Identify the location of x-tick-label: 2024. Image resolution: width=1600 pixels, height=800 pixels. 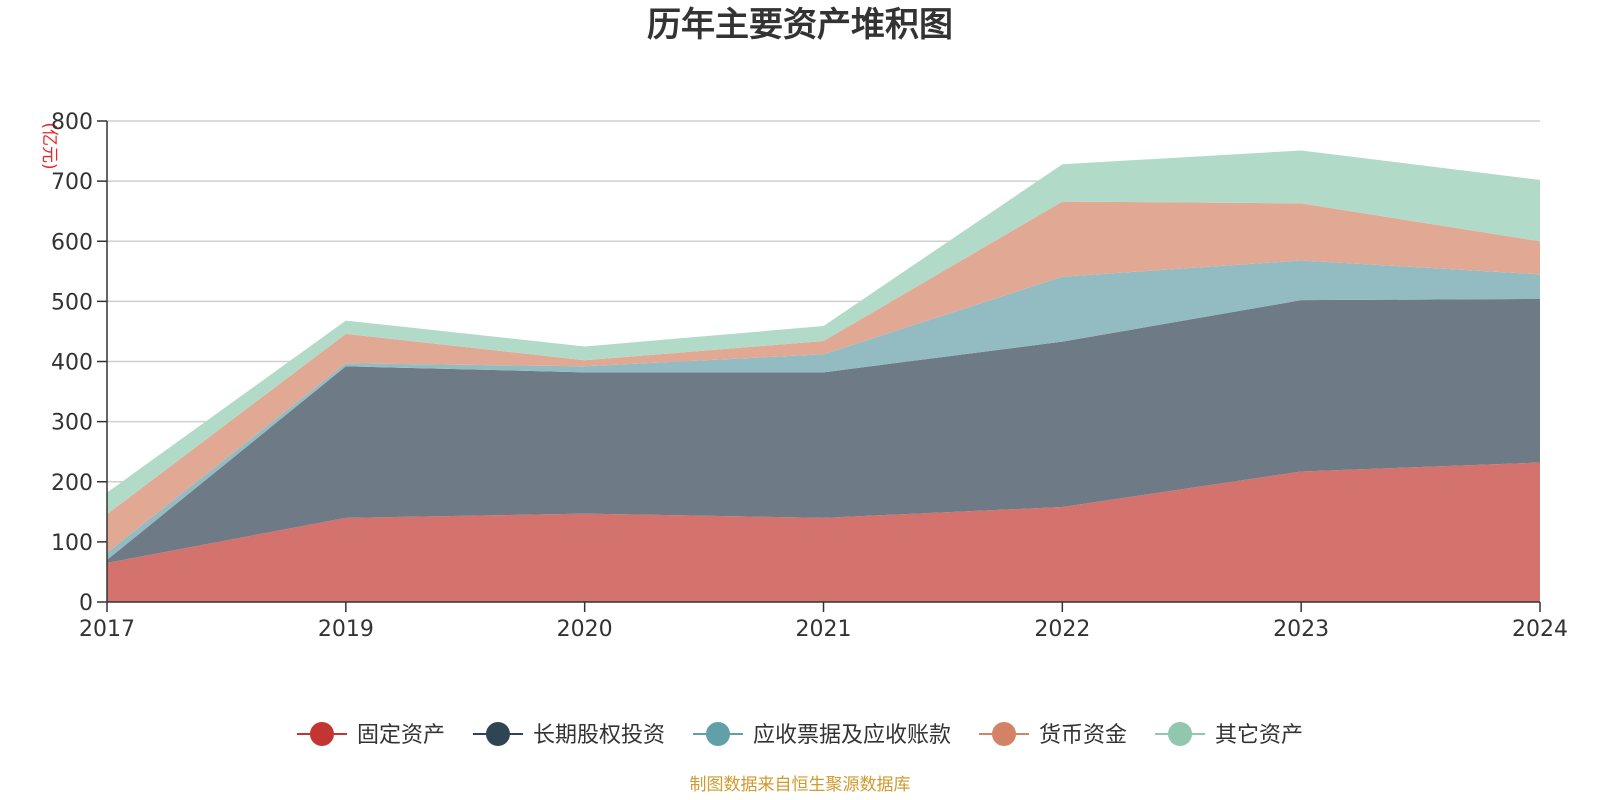
(1540, 629).